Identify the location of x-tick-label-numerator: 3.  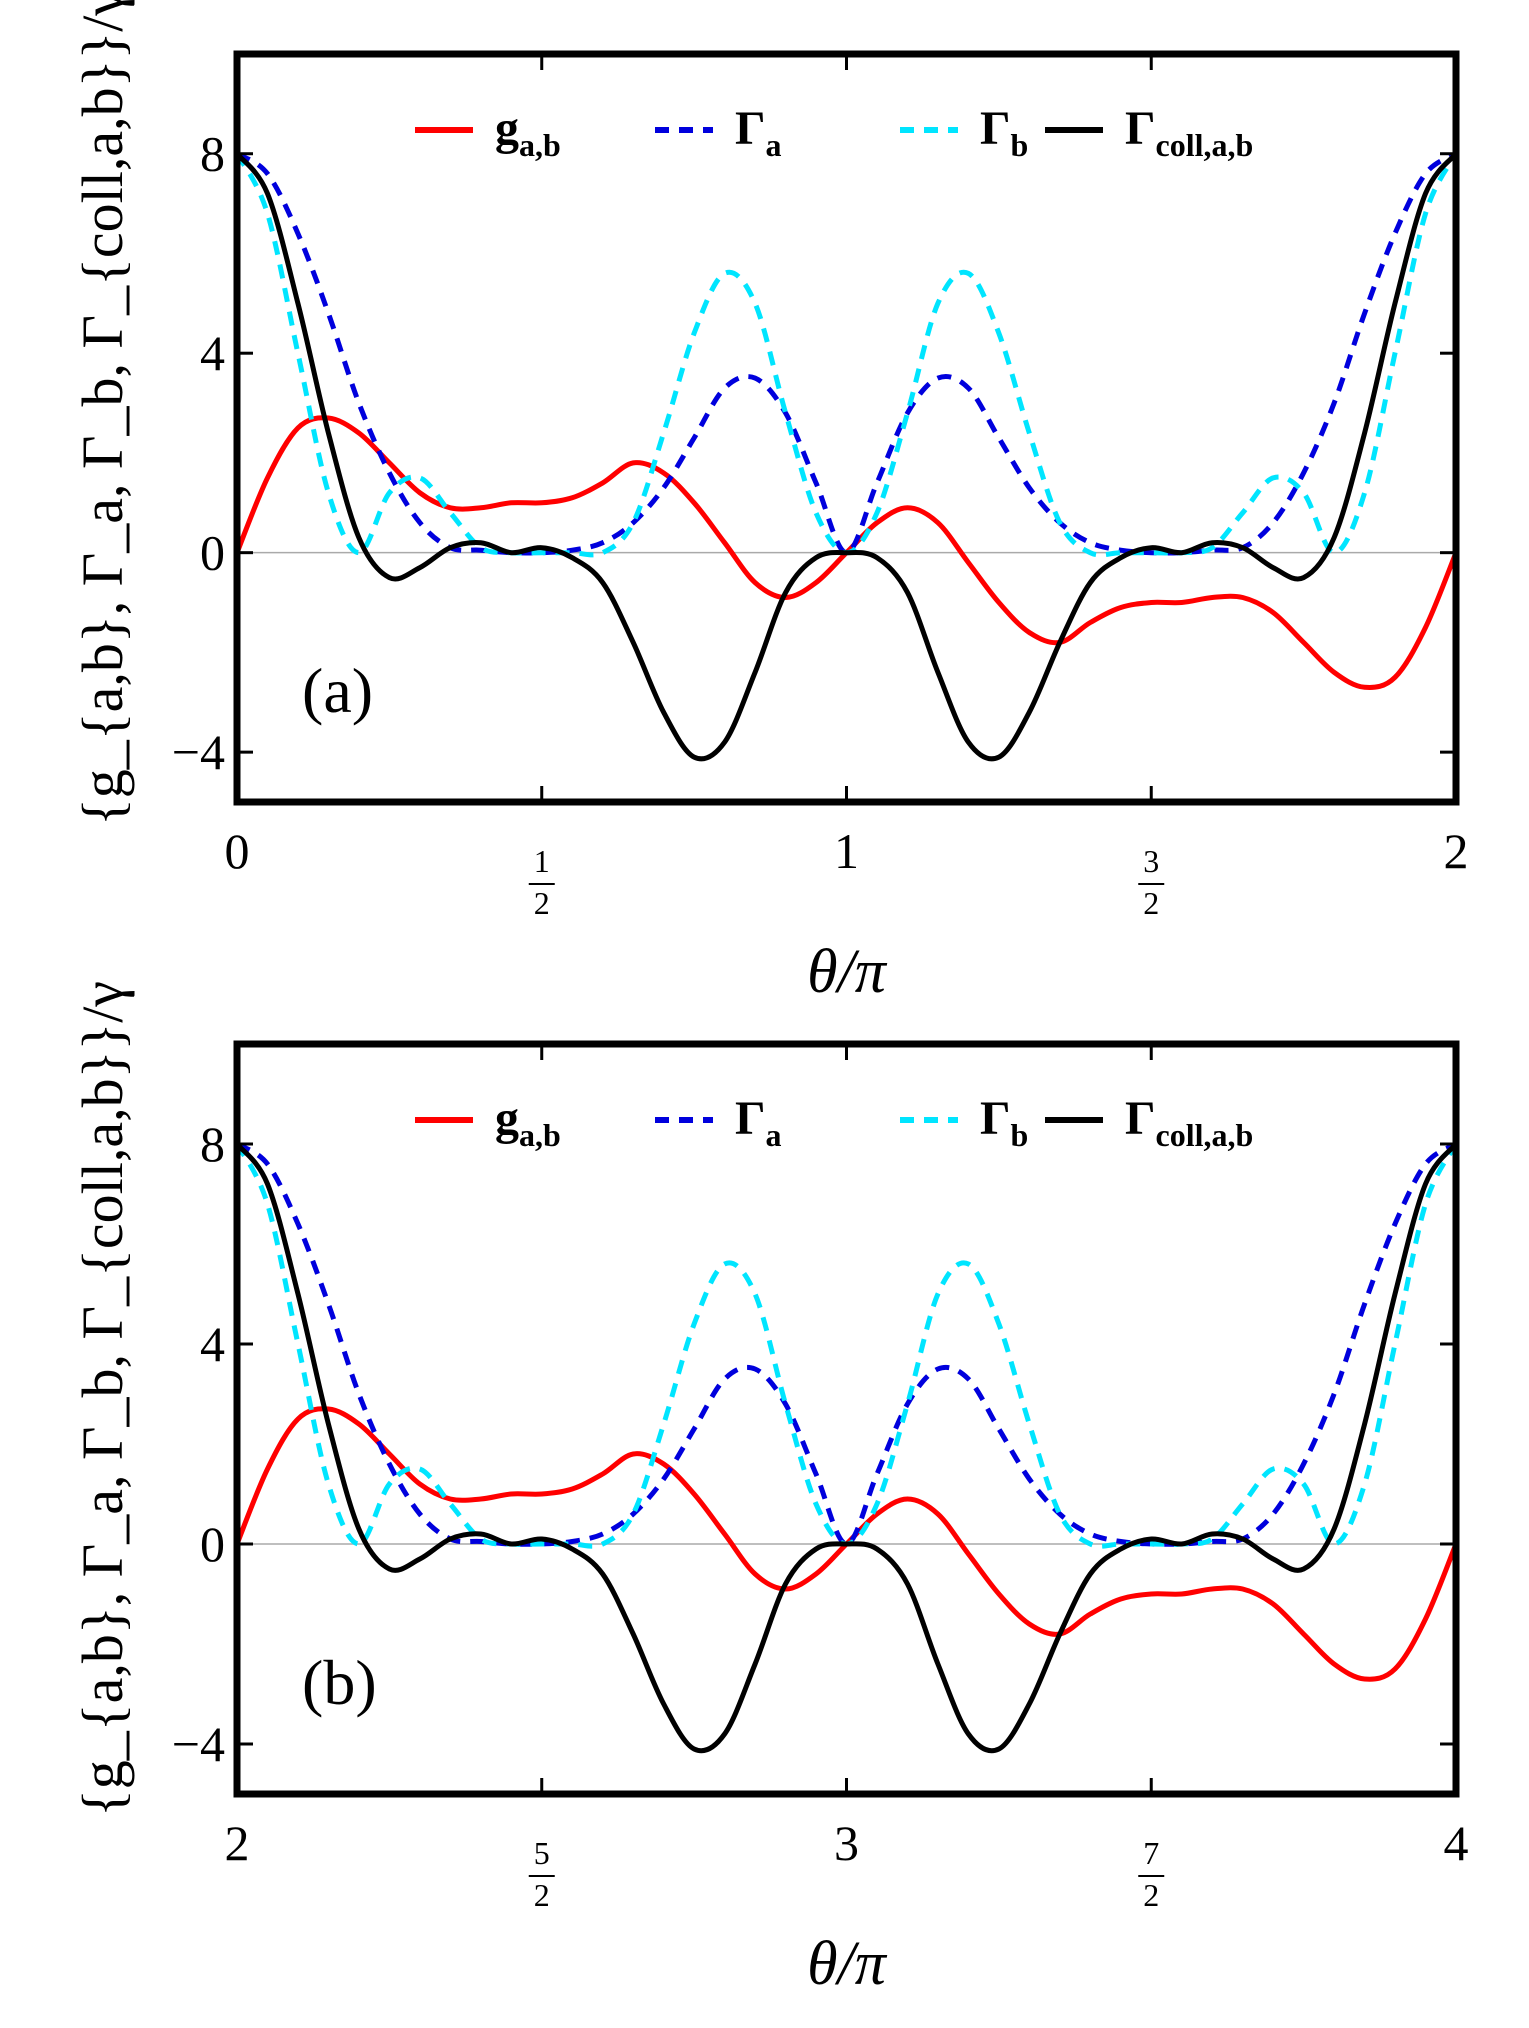
(1151, 861).